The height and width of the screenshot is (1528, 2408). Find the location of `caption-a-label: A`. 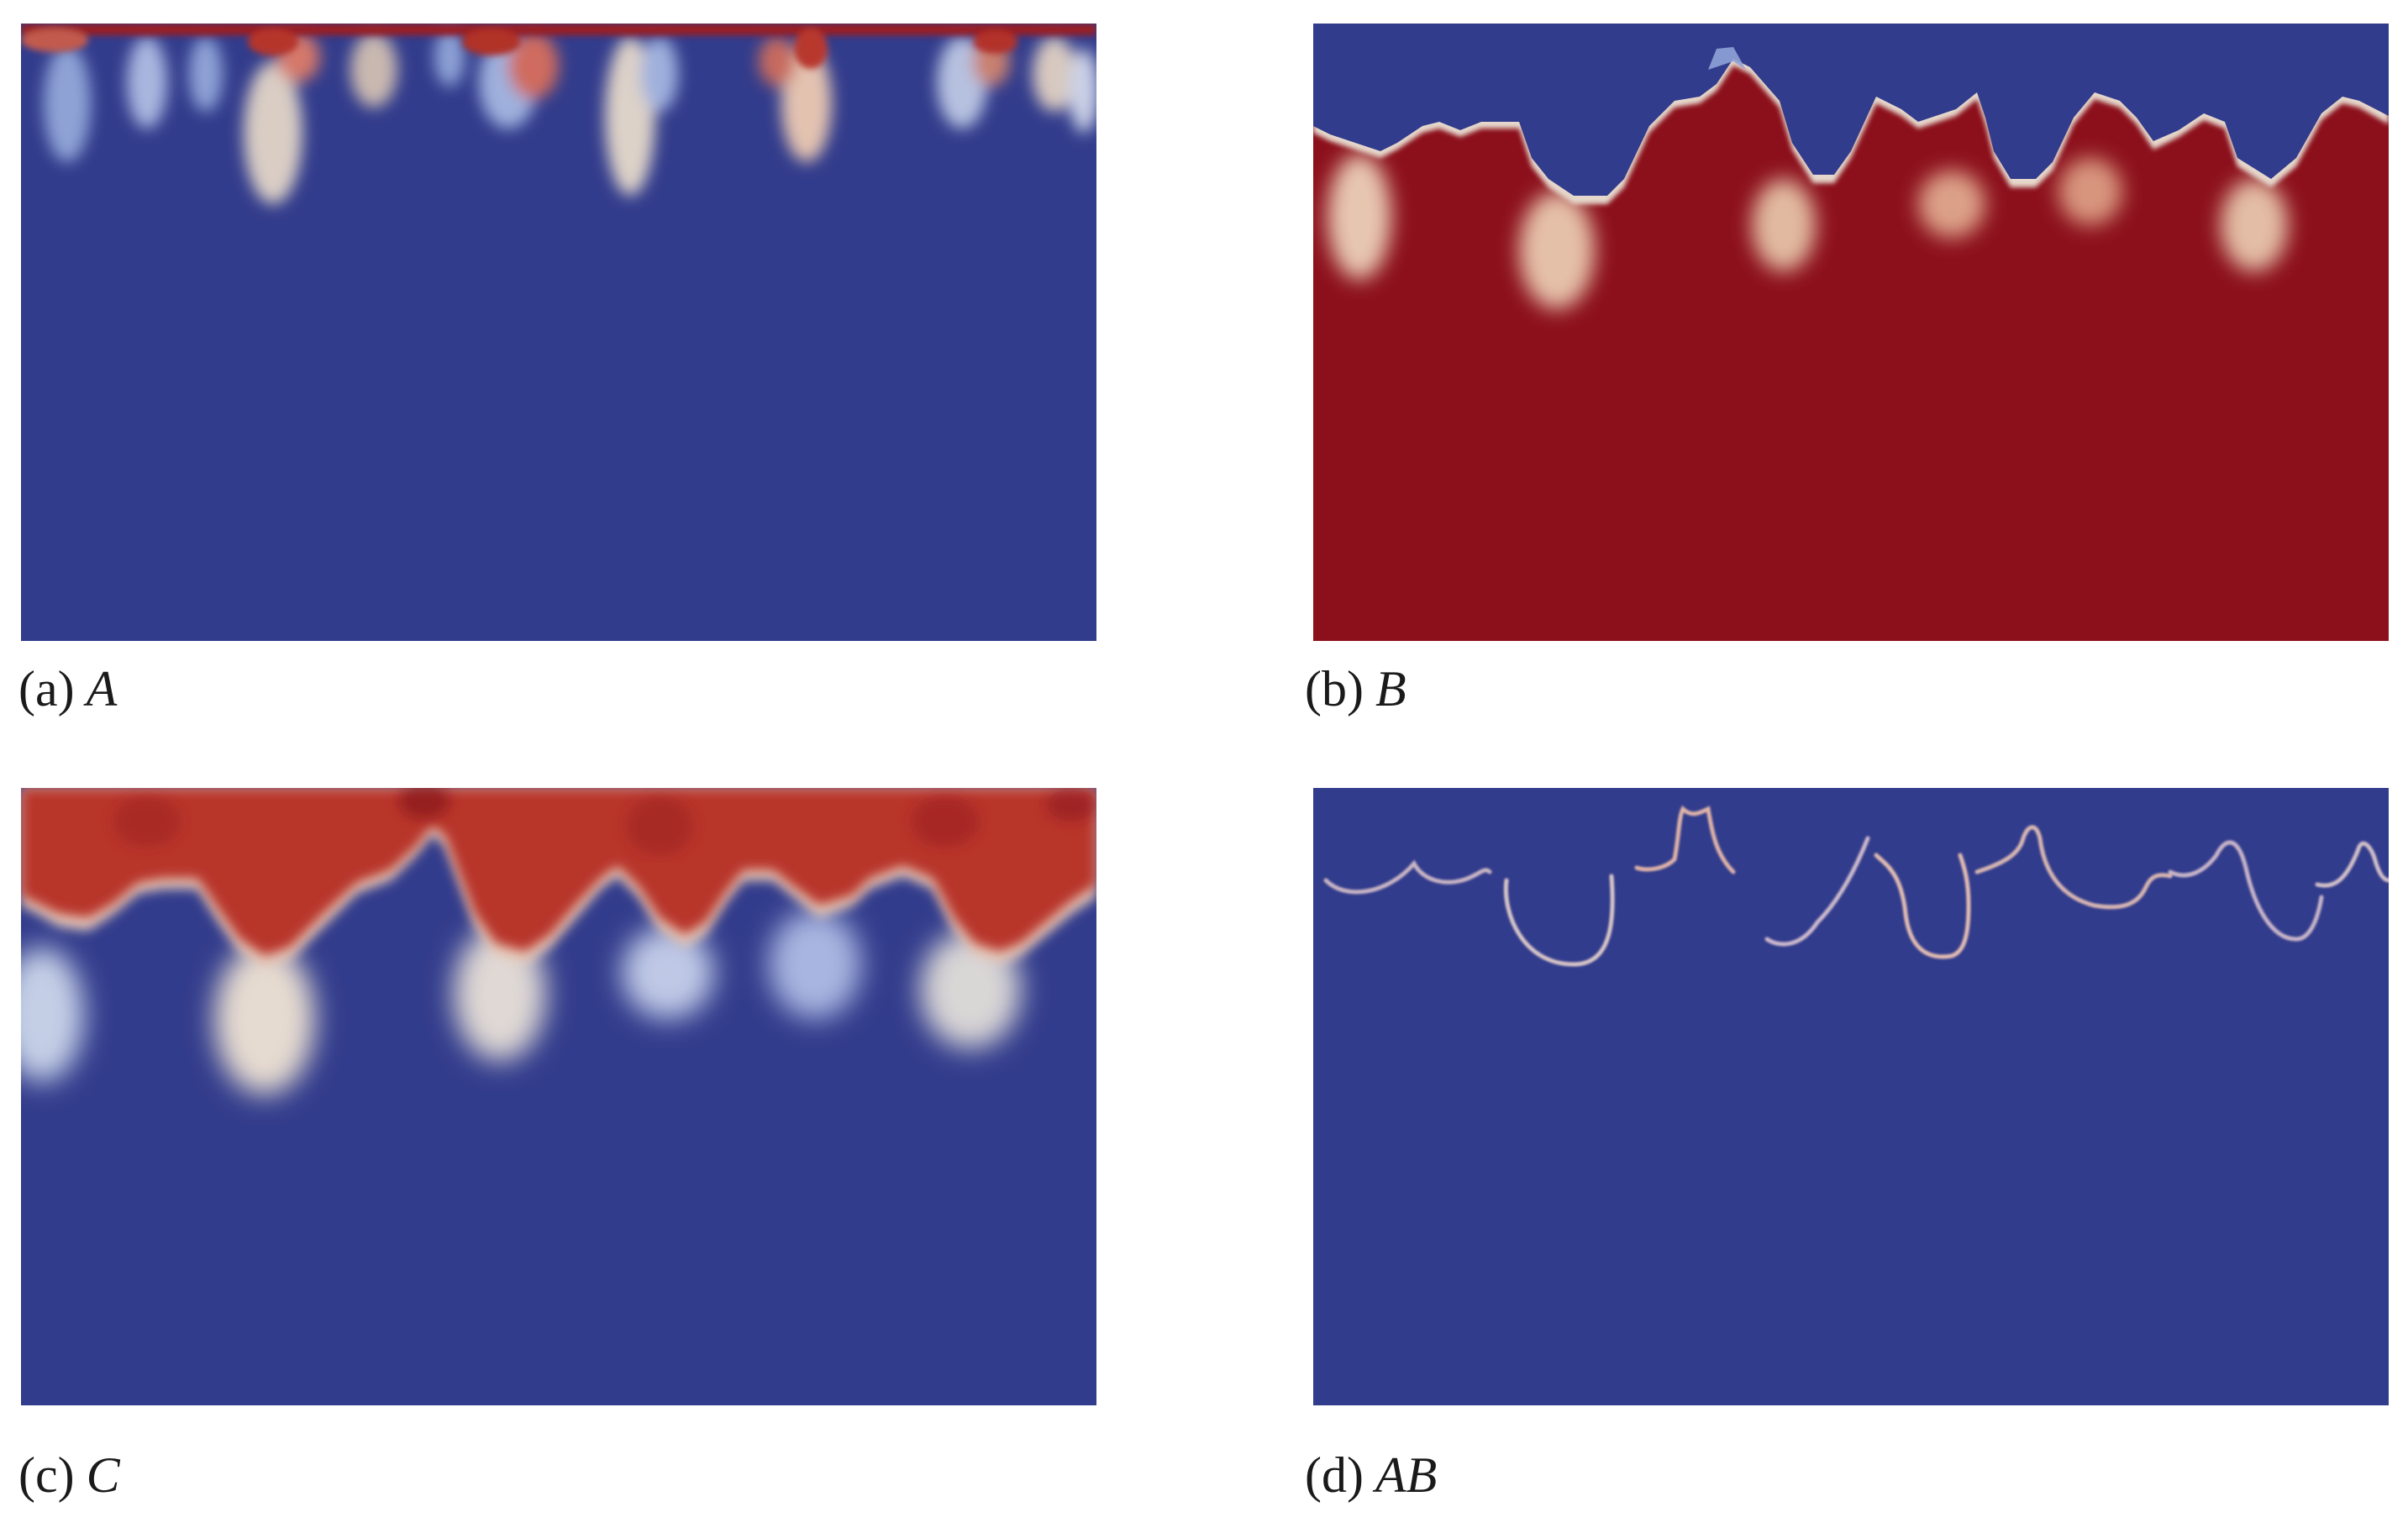

caption-a-label: A is located at coordinates (102, 689).